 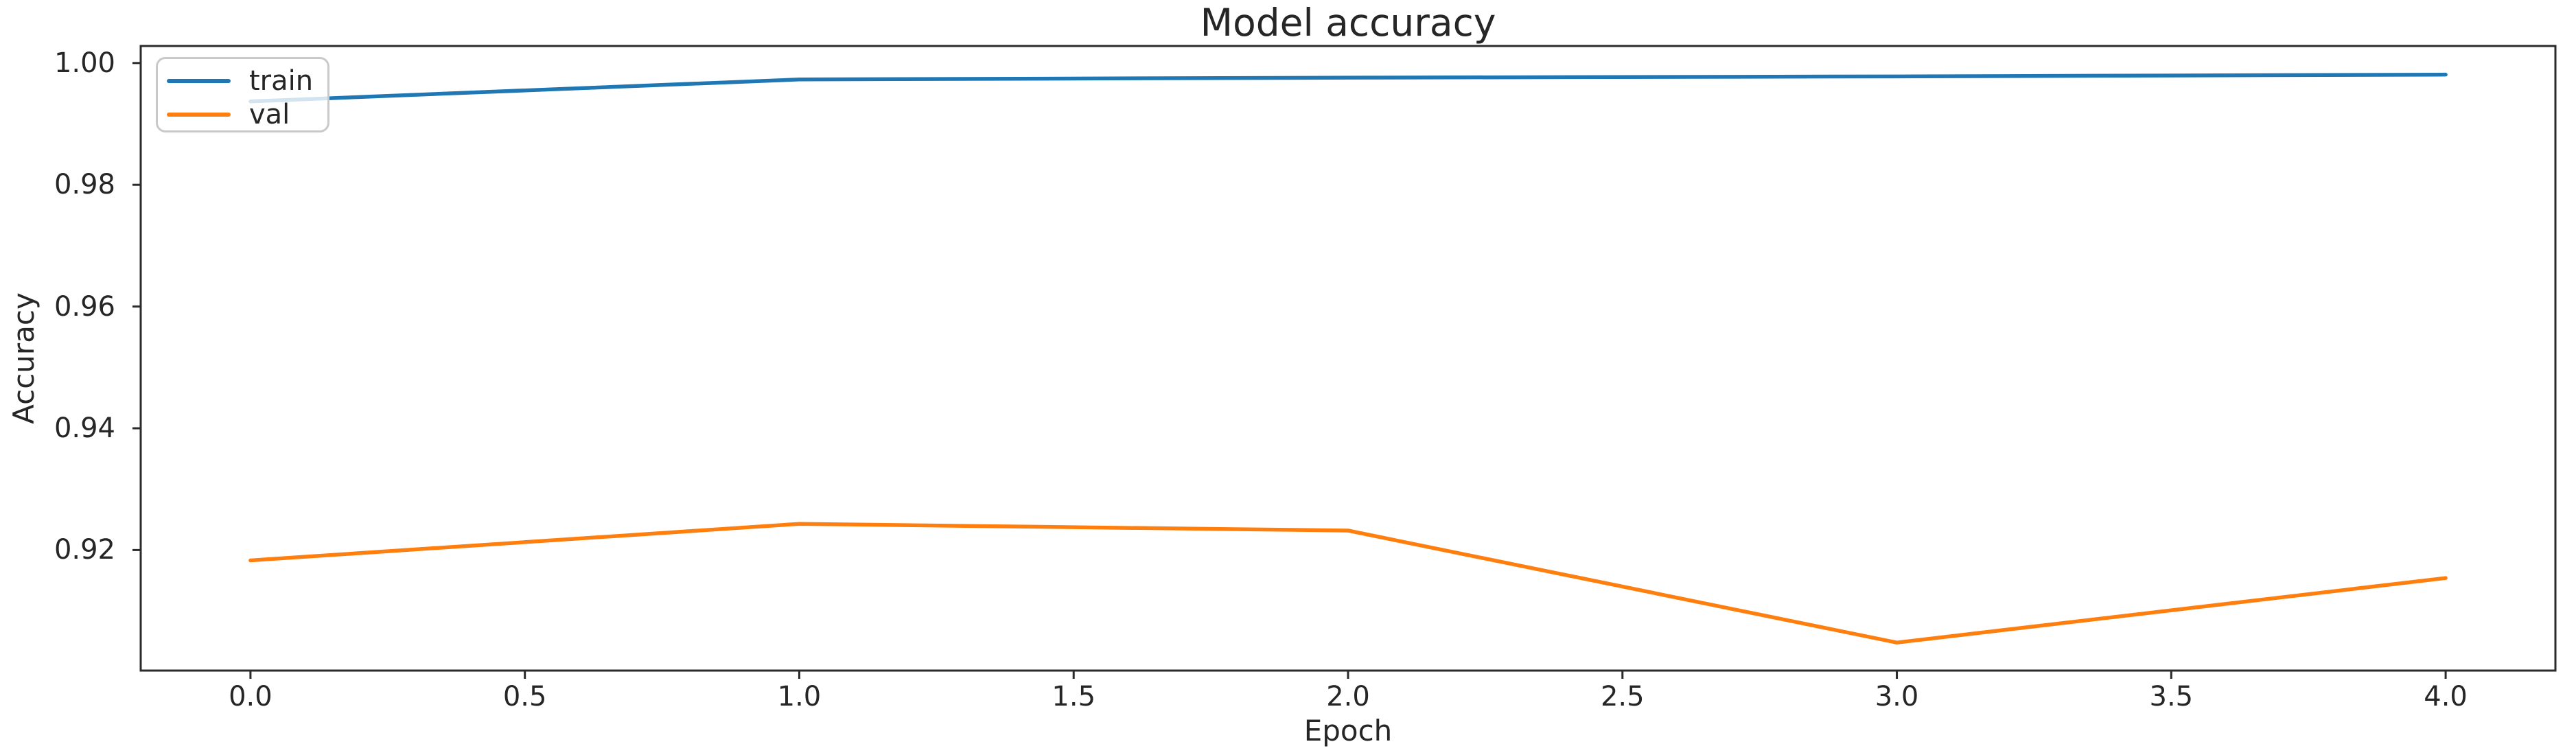 What do you see at coordinates (1348, 730) in the screenshot?
I see `x-axis-label: Epoch` at bounding box center [1348, 730].